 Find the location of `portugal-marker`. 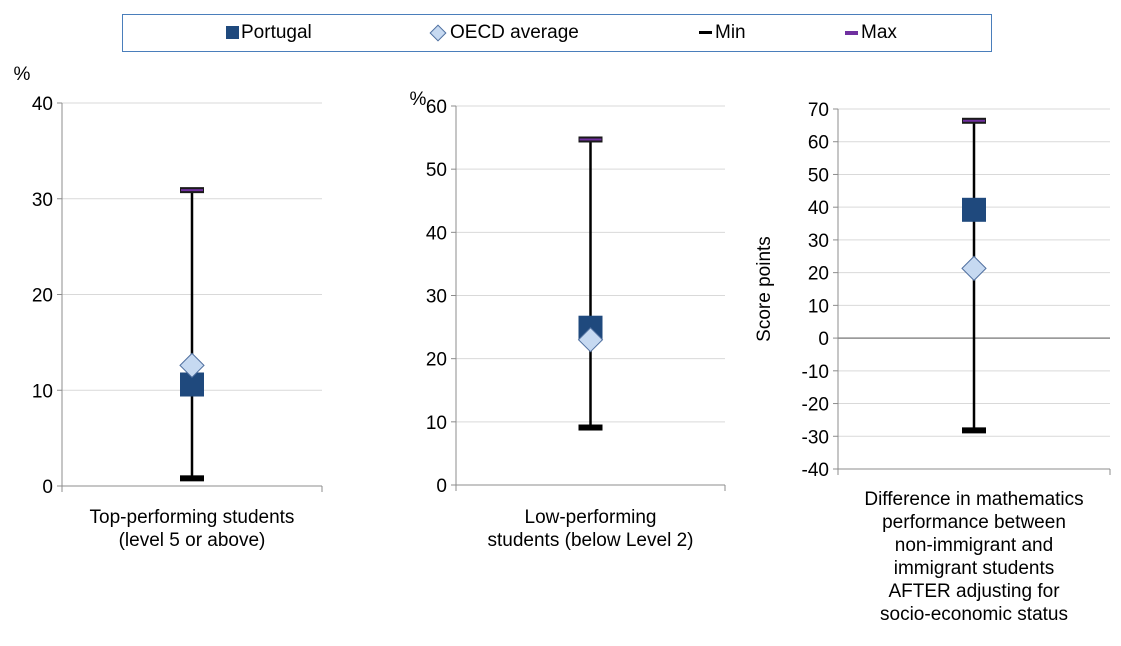

portugal-marker is located at coordinates (974, 209).